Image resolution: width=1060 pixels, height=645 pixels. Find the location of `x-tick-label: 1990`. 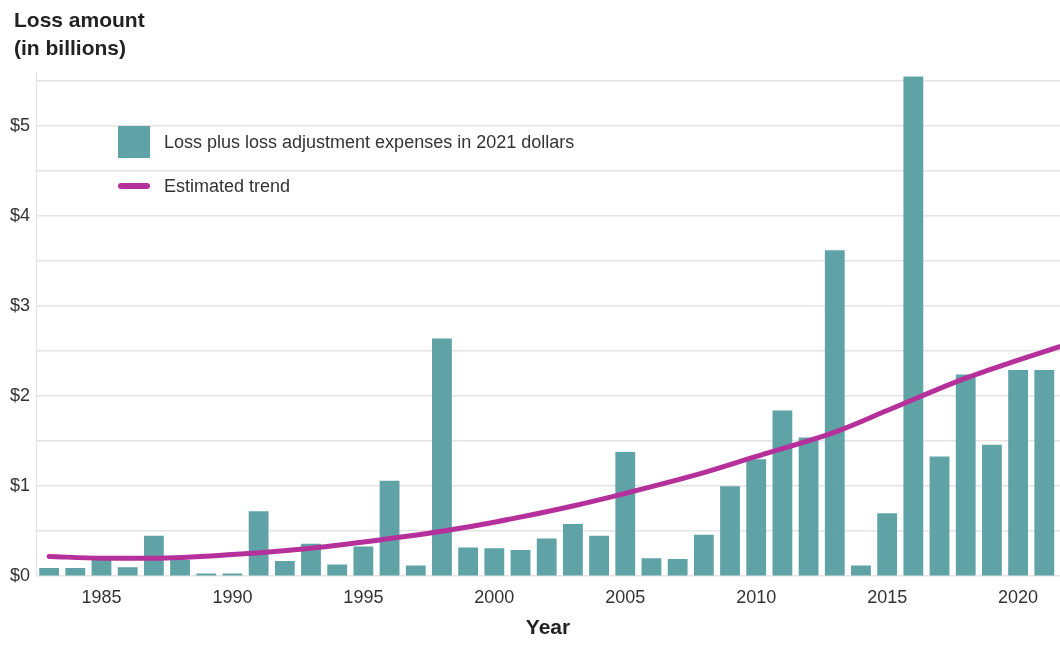

x-tick-label: 1990 is located at coordinates (232, 596).